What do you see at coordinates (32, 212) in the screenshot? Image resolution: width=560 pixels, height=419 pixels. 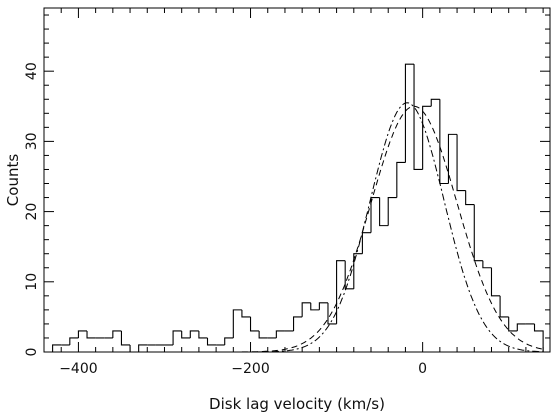 I see `y-tick-label: 20` at bounding box center [32, 212].